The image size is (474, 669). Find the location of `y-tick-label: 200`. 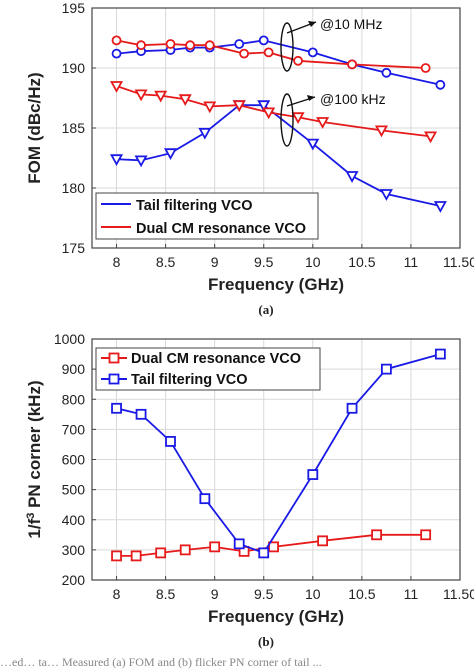

y-tick-label: 200 is located at coordinates (74, 580).